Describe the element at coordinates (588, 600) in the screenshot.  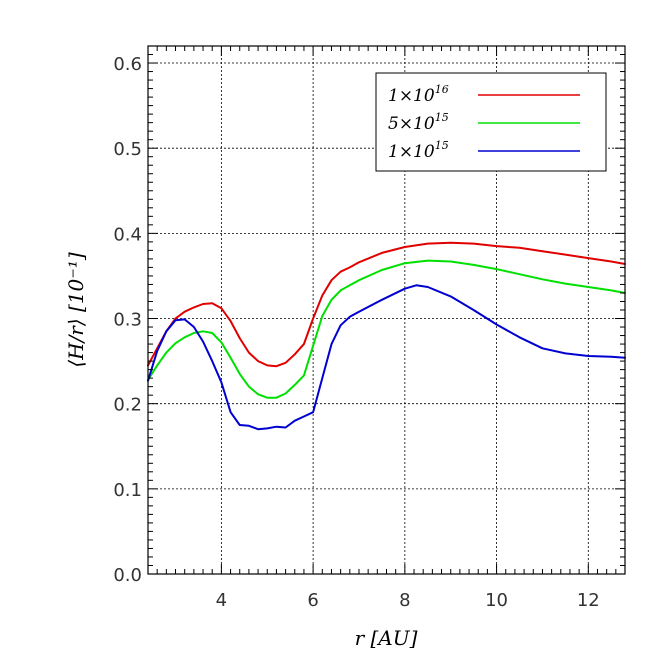
I see `x-tick-label-4: 12` at that location.